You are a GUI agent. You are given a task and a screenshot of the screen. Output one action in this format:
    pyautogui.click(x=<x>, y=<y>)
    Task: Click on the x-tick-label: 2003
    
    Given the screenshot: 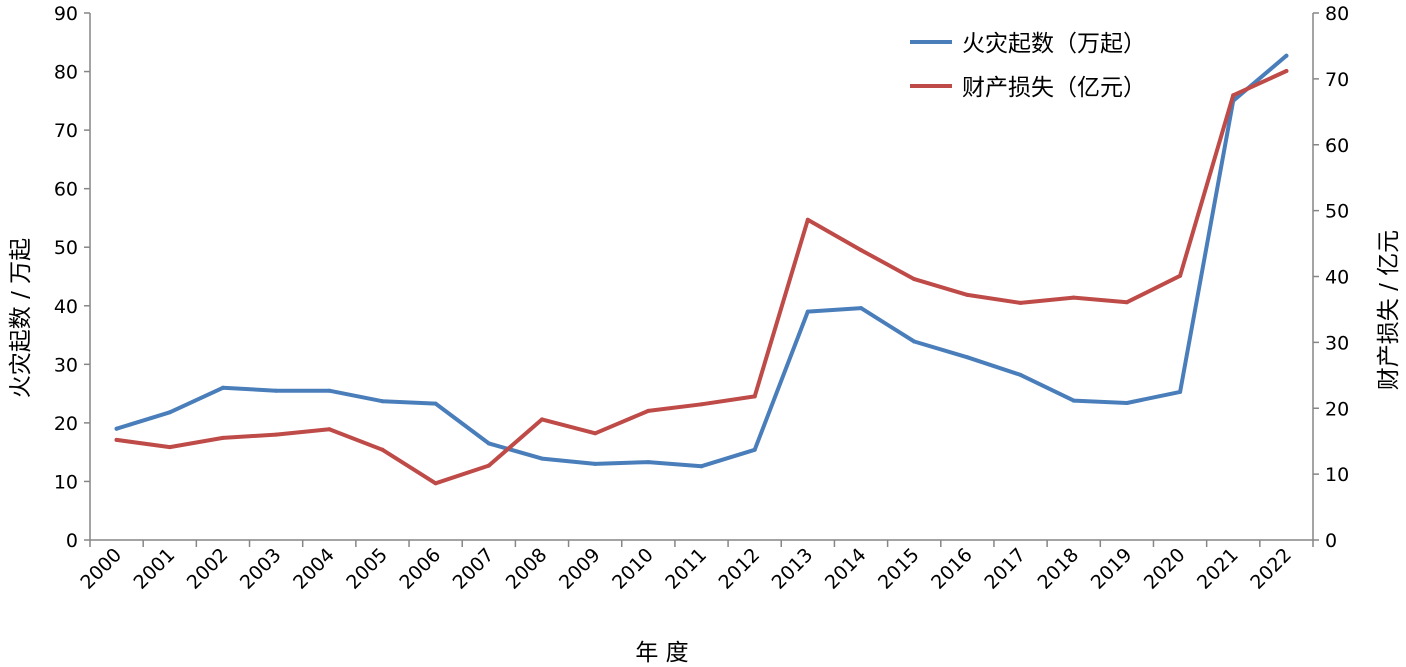 What is the action you would take?
    pyautogui.click(x=261, y=569)
    